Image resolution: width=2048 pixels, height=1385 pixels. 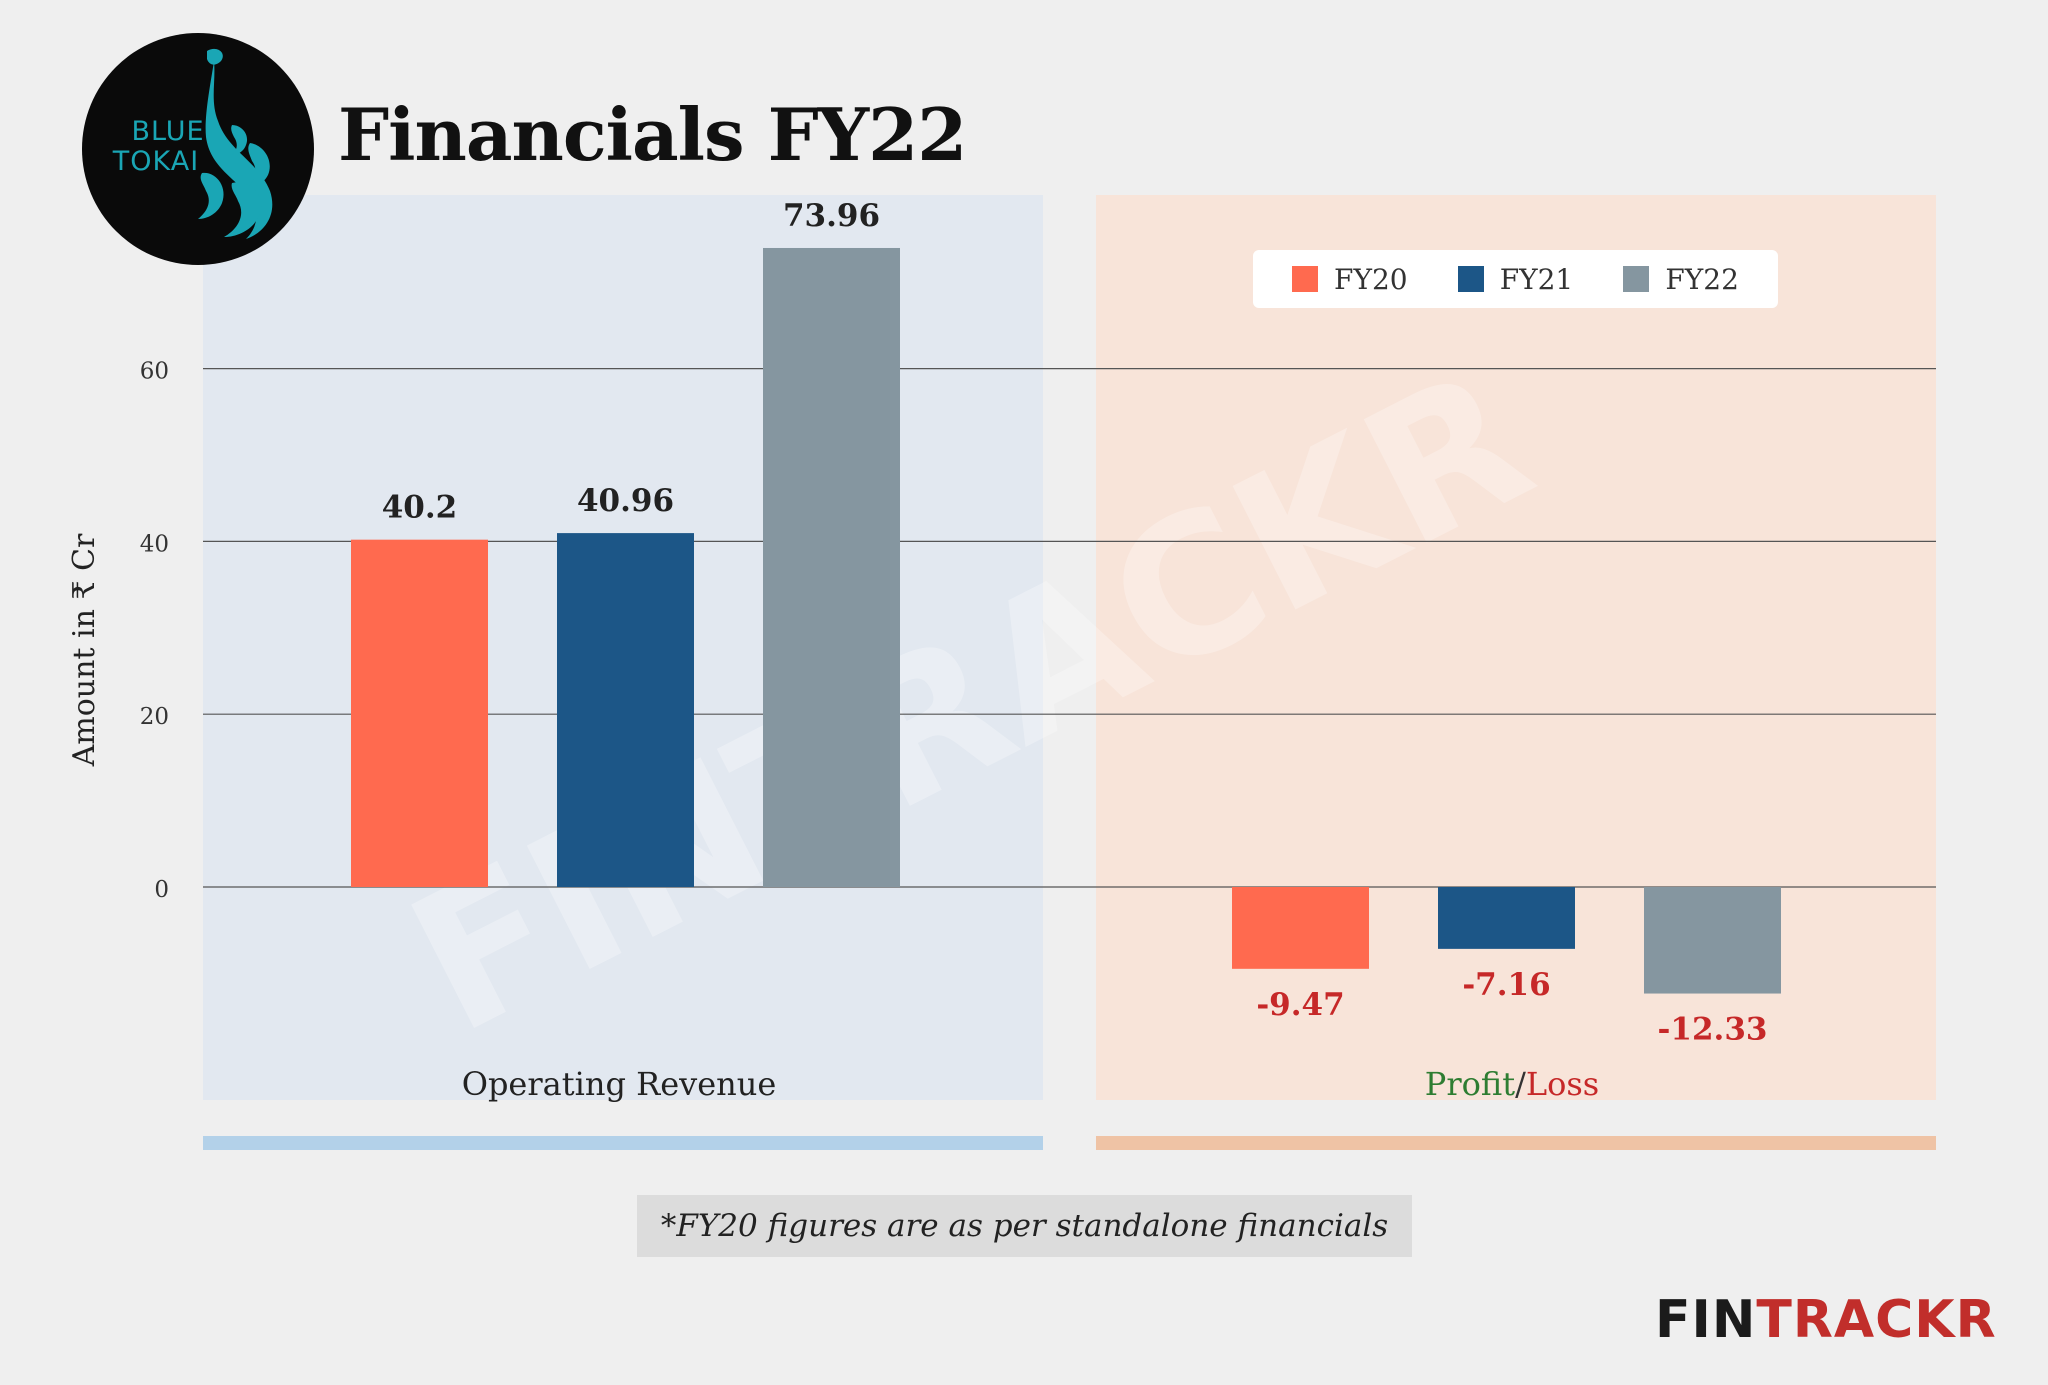 What do you see at coordinates (1520, 1084) in the screenshot?
I see `slash-label: /` at bounding box center [1520, 1084].